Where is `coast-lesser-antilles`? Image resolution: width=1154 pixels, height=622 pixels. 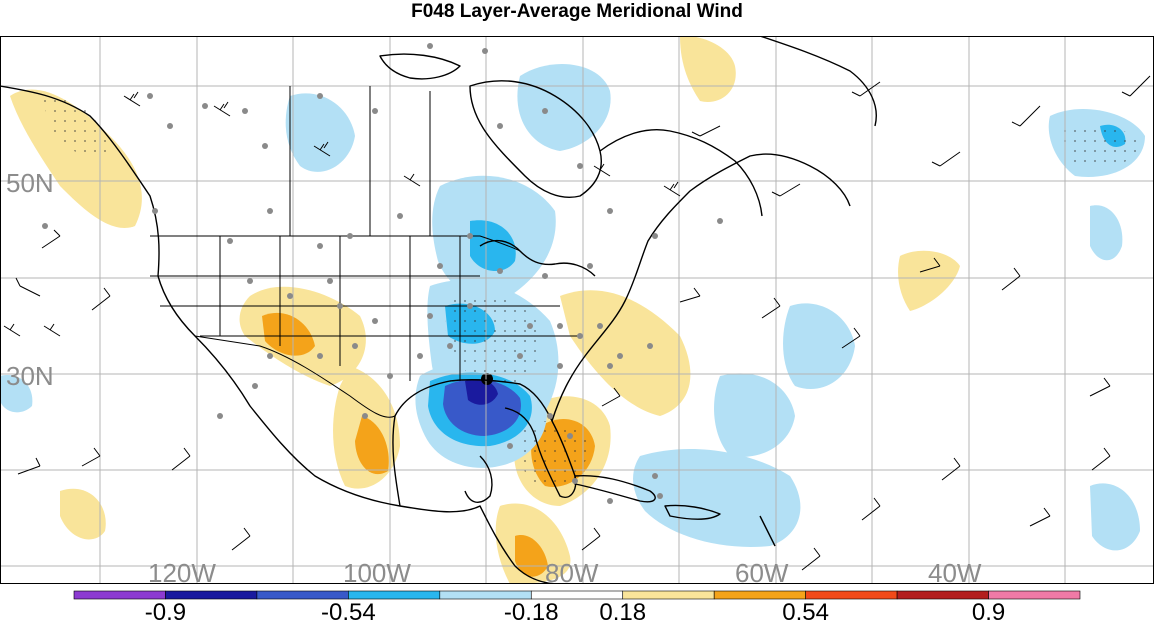
coast-lesser-antilles is located at coordinates (767, 531).